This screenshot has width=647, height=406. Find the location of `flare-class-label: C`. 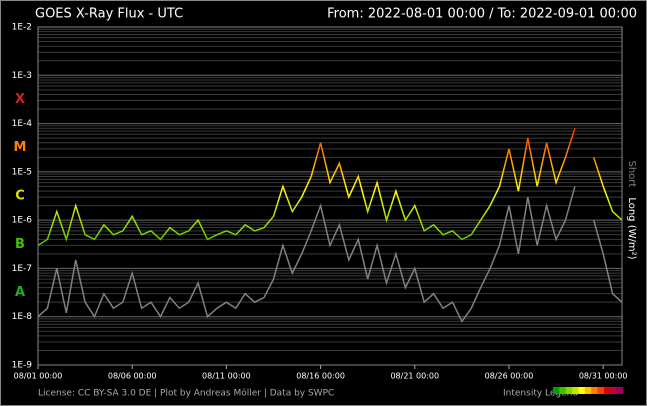

flare-class-label: C is located at coordinates (20, 196).